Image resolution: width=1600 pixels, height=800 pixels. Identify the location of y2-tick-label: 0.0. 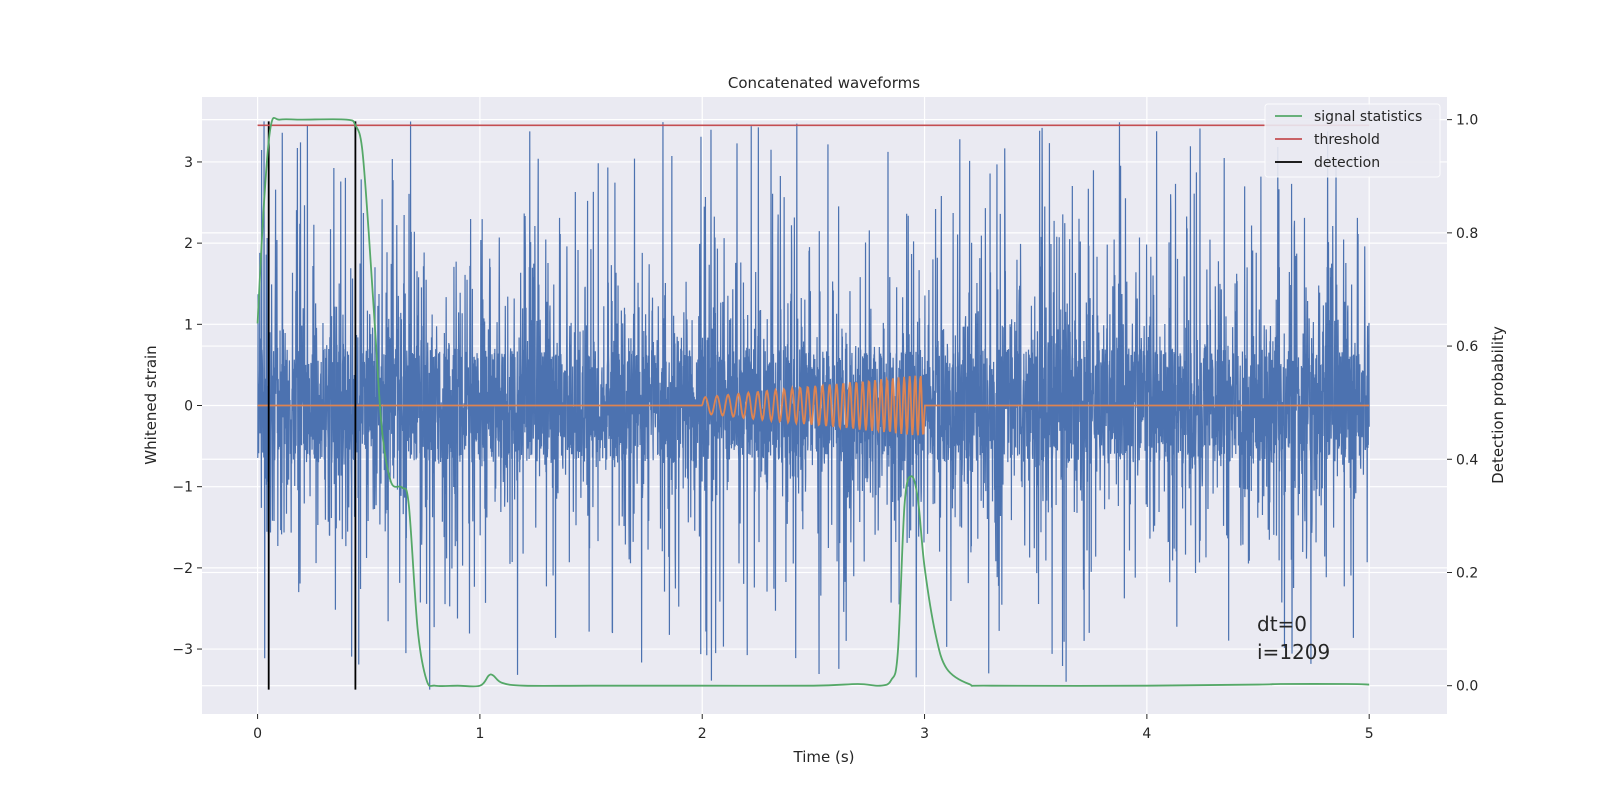
(1467, 687).